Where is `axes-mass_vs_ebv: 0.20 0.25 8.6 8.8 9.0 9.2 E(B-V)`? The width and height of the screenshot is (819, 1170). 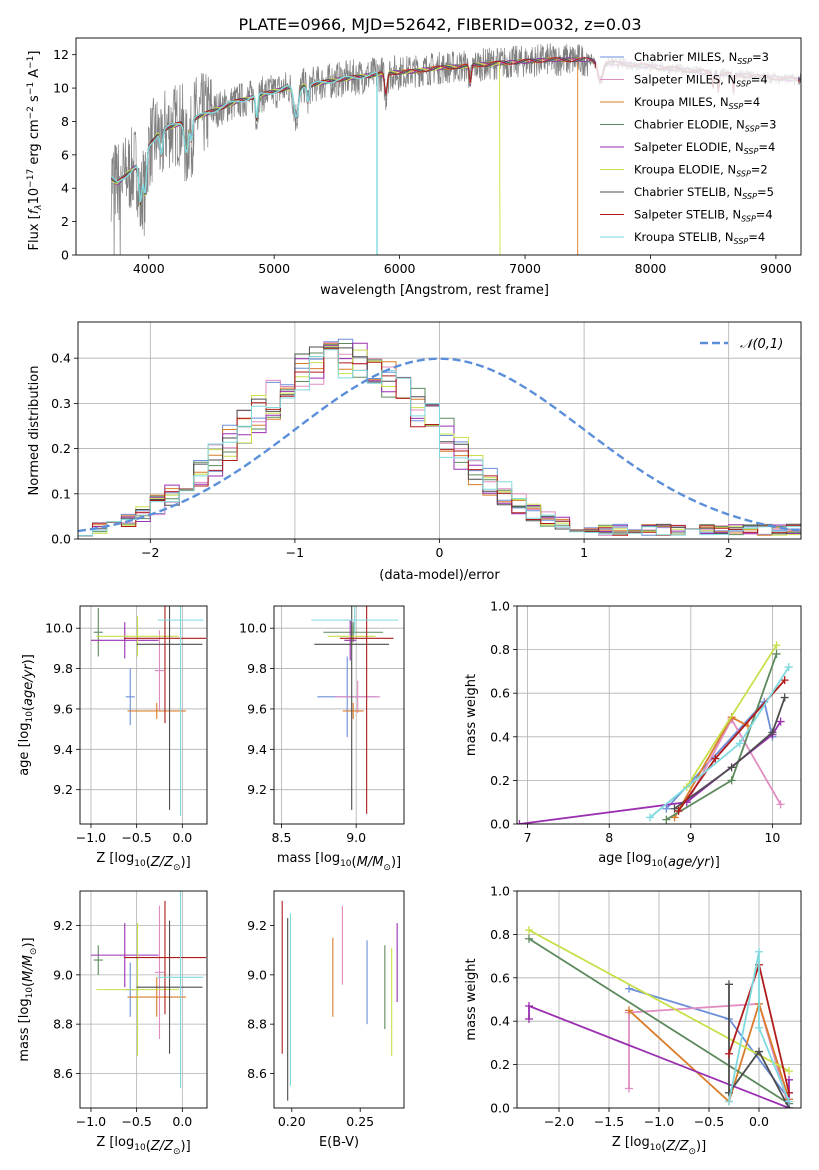
axes-mass_vs_ebv: 0.20 0.25 8.6 8.8 9.0 9.2 E(B-V) is located at coordinates (326, 1020).